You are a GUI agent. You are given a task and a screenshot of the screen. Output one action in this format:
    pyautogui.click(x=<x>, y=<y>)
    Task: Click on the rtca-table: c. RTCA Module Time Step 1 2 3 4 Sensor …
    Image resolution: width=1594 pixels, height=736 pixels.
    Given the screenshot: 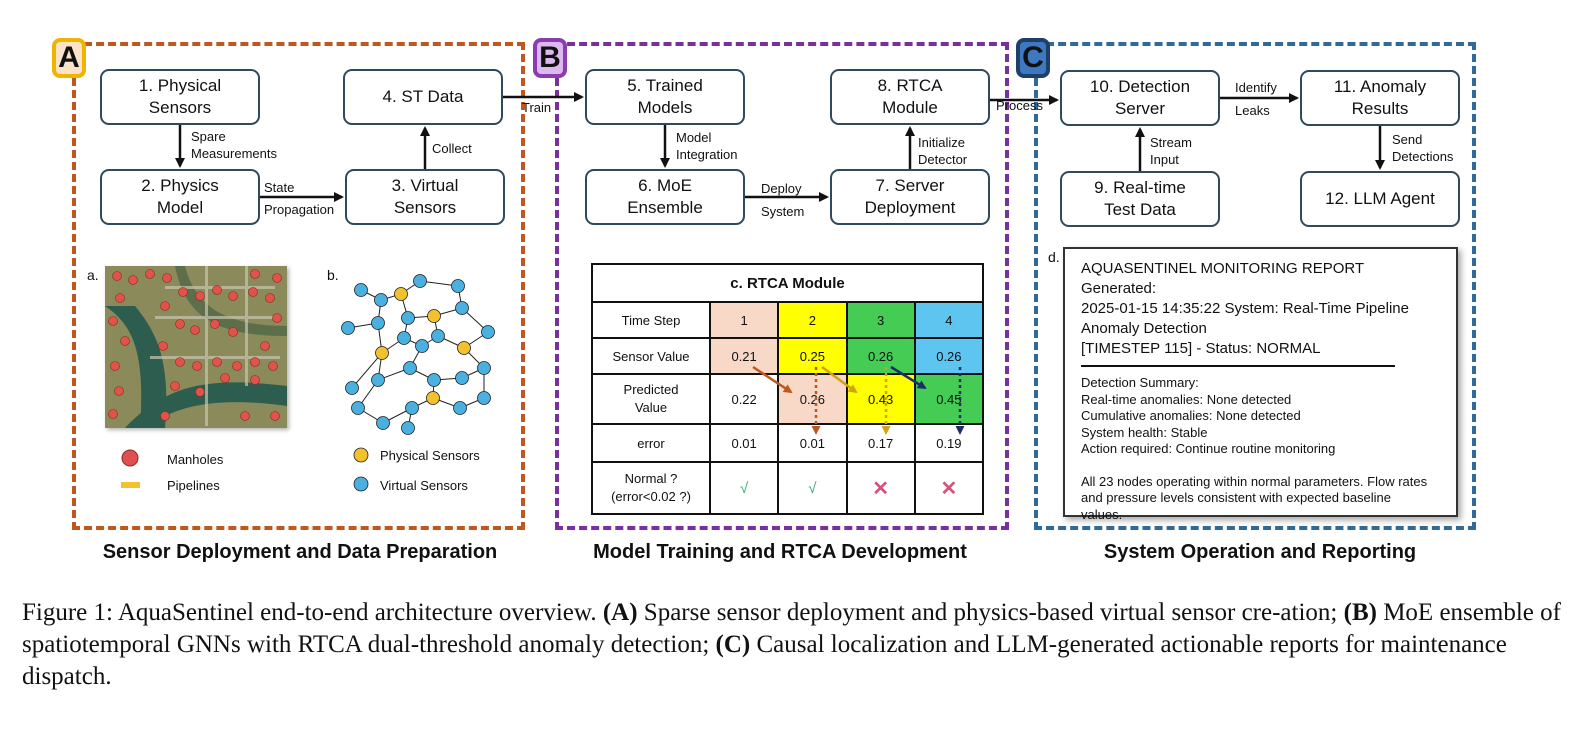 What is the action you would take?
    pyautogui.click(x=788, y=389)
    